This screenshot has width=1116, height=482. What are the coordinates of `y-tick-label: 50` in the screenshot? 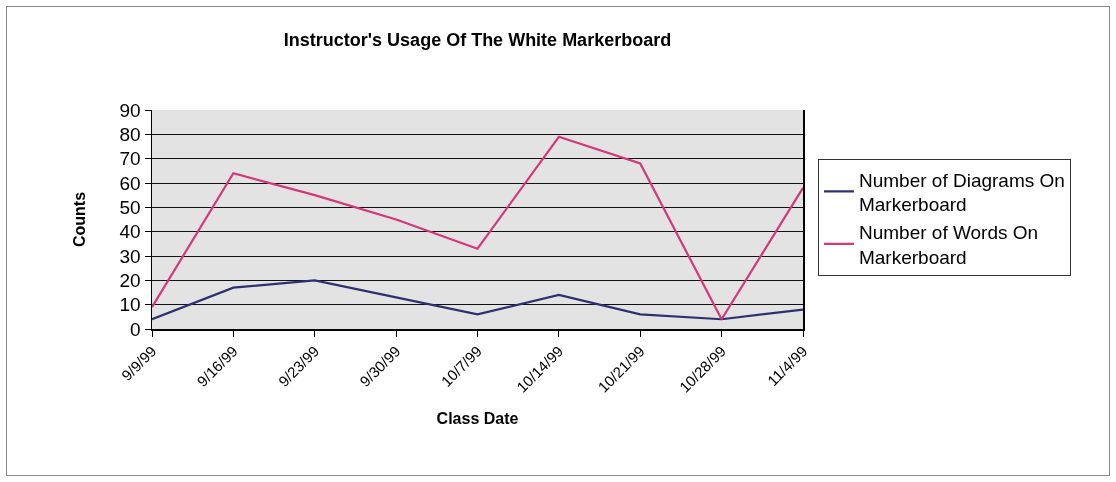 It's located at (130, 207).